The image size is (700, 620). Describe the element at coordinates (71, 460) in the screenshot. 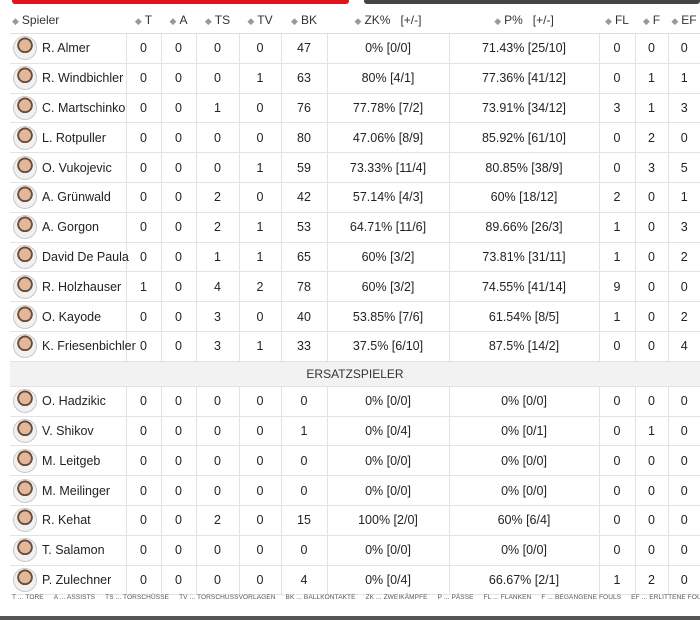

I see `player-name: M. Leitgeb` at that location.